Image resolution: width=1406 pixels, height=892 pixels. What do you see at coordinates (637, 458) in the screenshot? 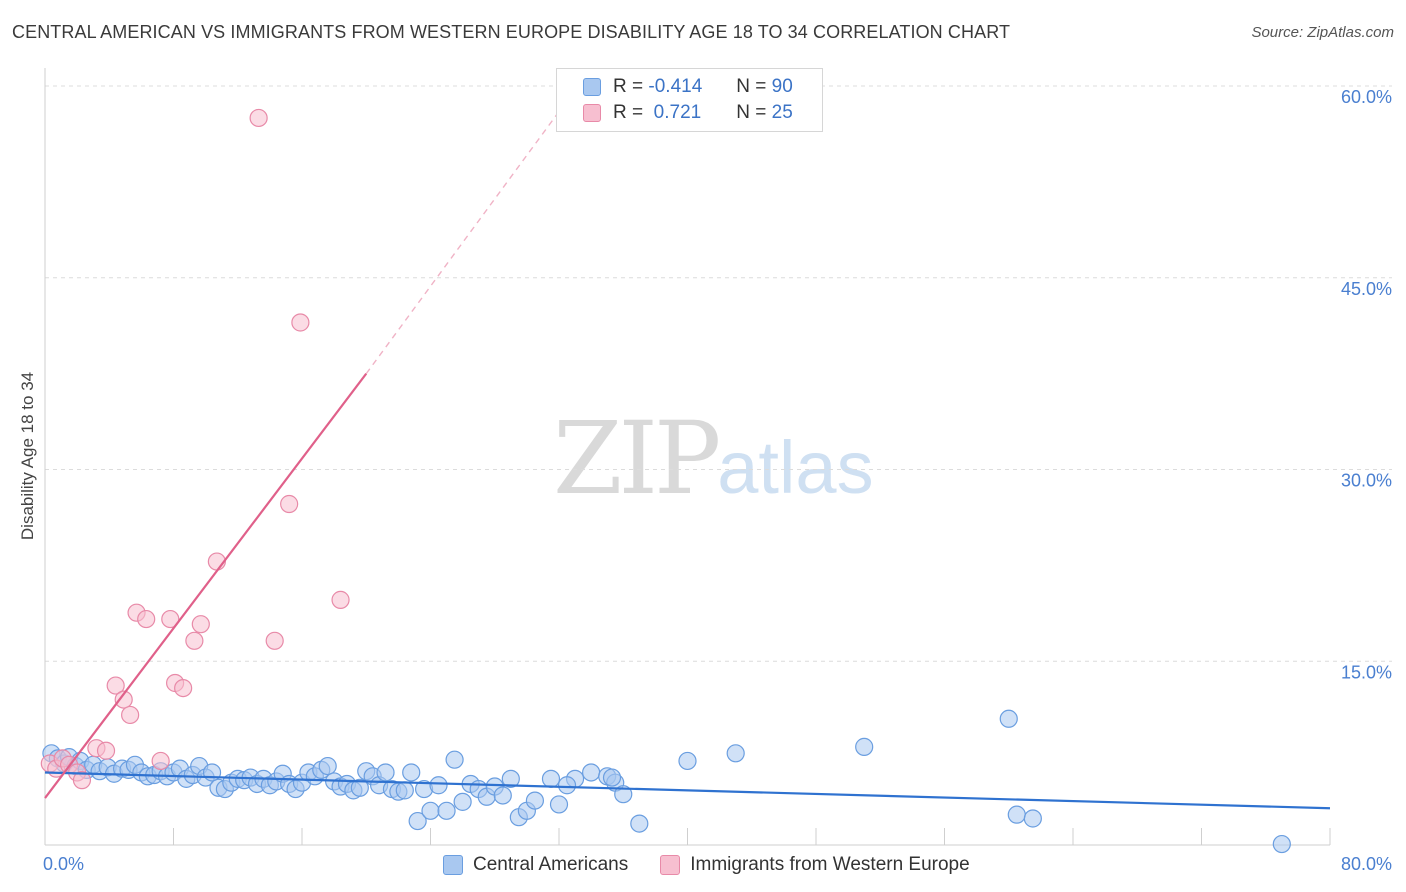
I see `watermark-zip: ZIP` at bounding box center [637, 458].